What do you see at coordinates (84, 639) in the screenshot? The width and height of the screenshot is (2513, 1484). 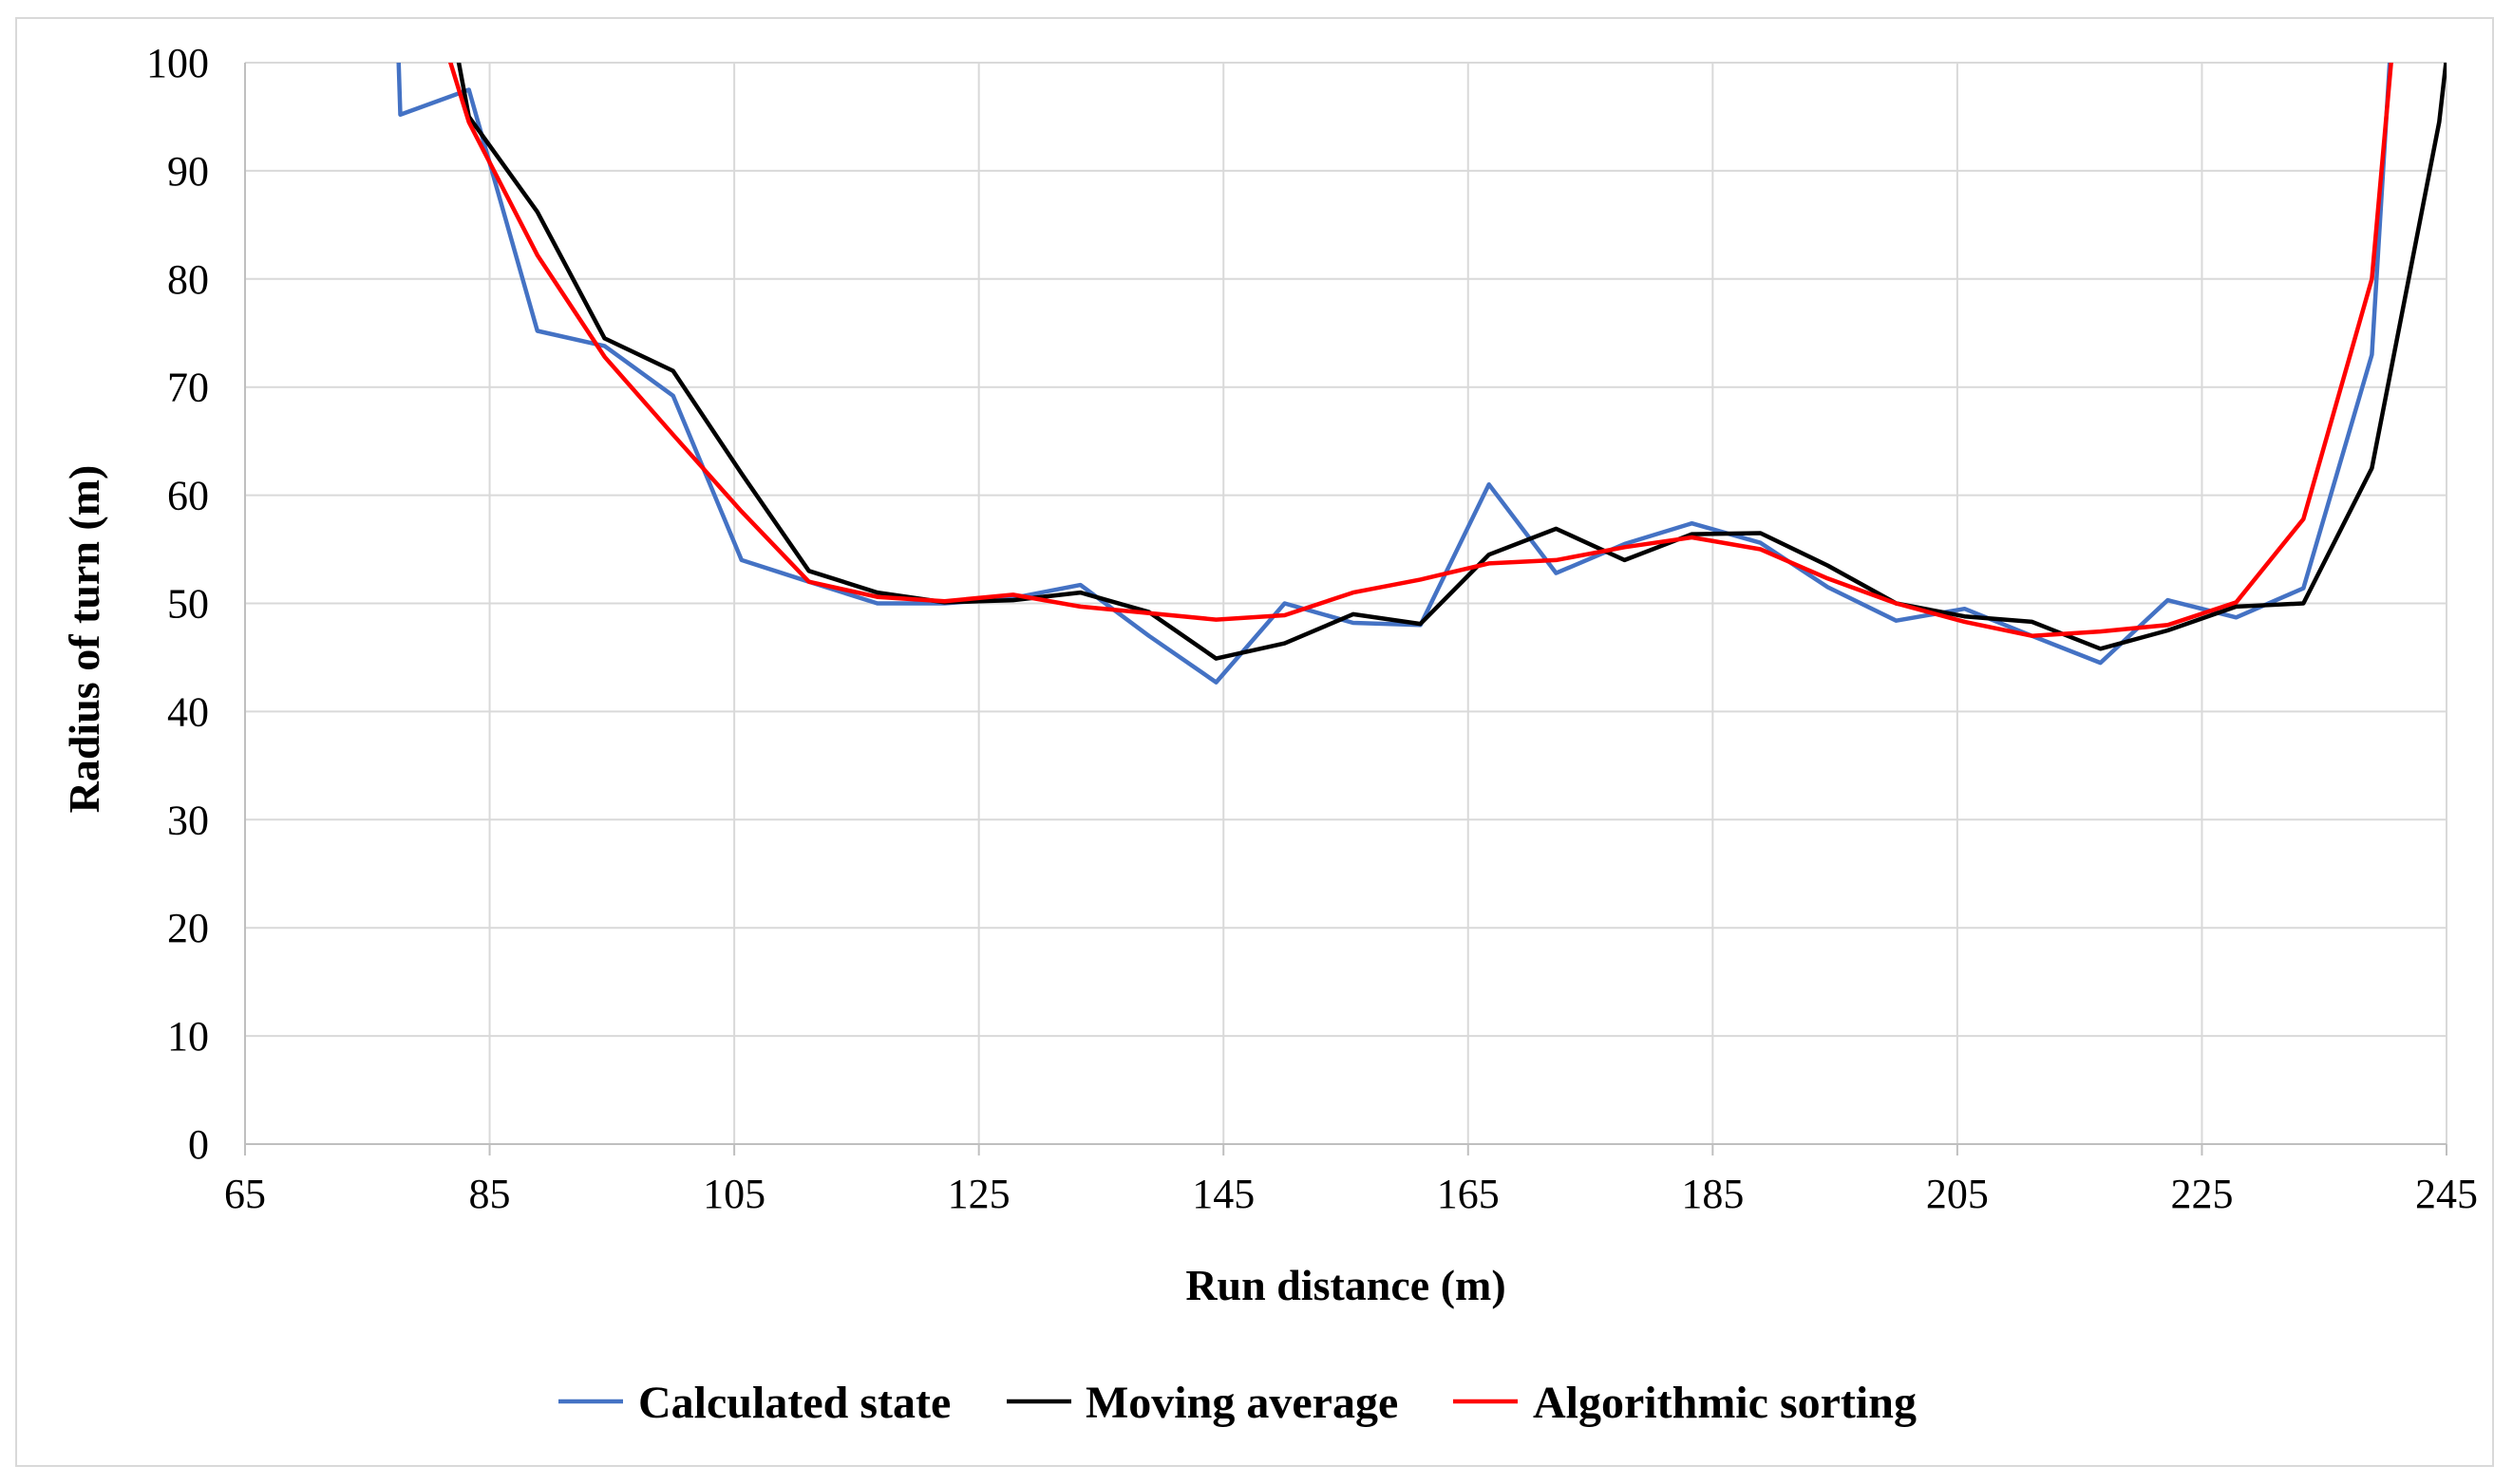 I see `y-axis-title: Radius of turn (m)` at bounding box center [84, 639].